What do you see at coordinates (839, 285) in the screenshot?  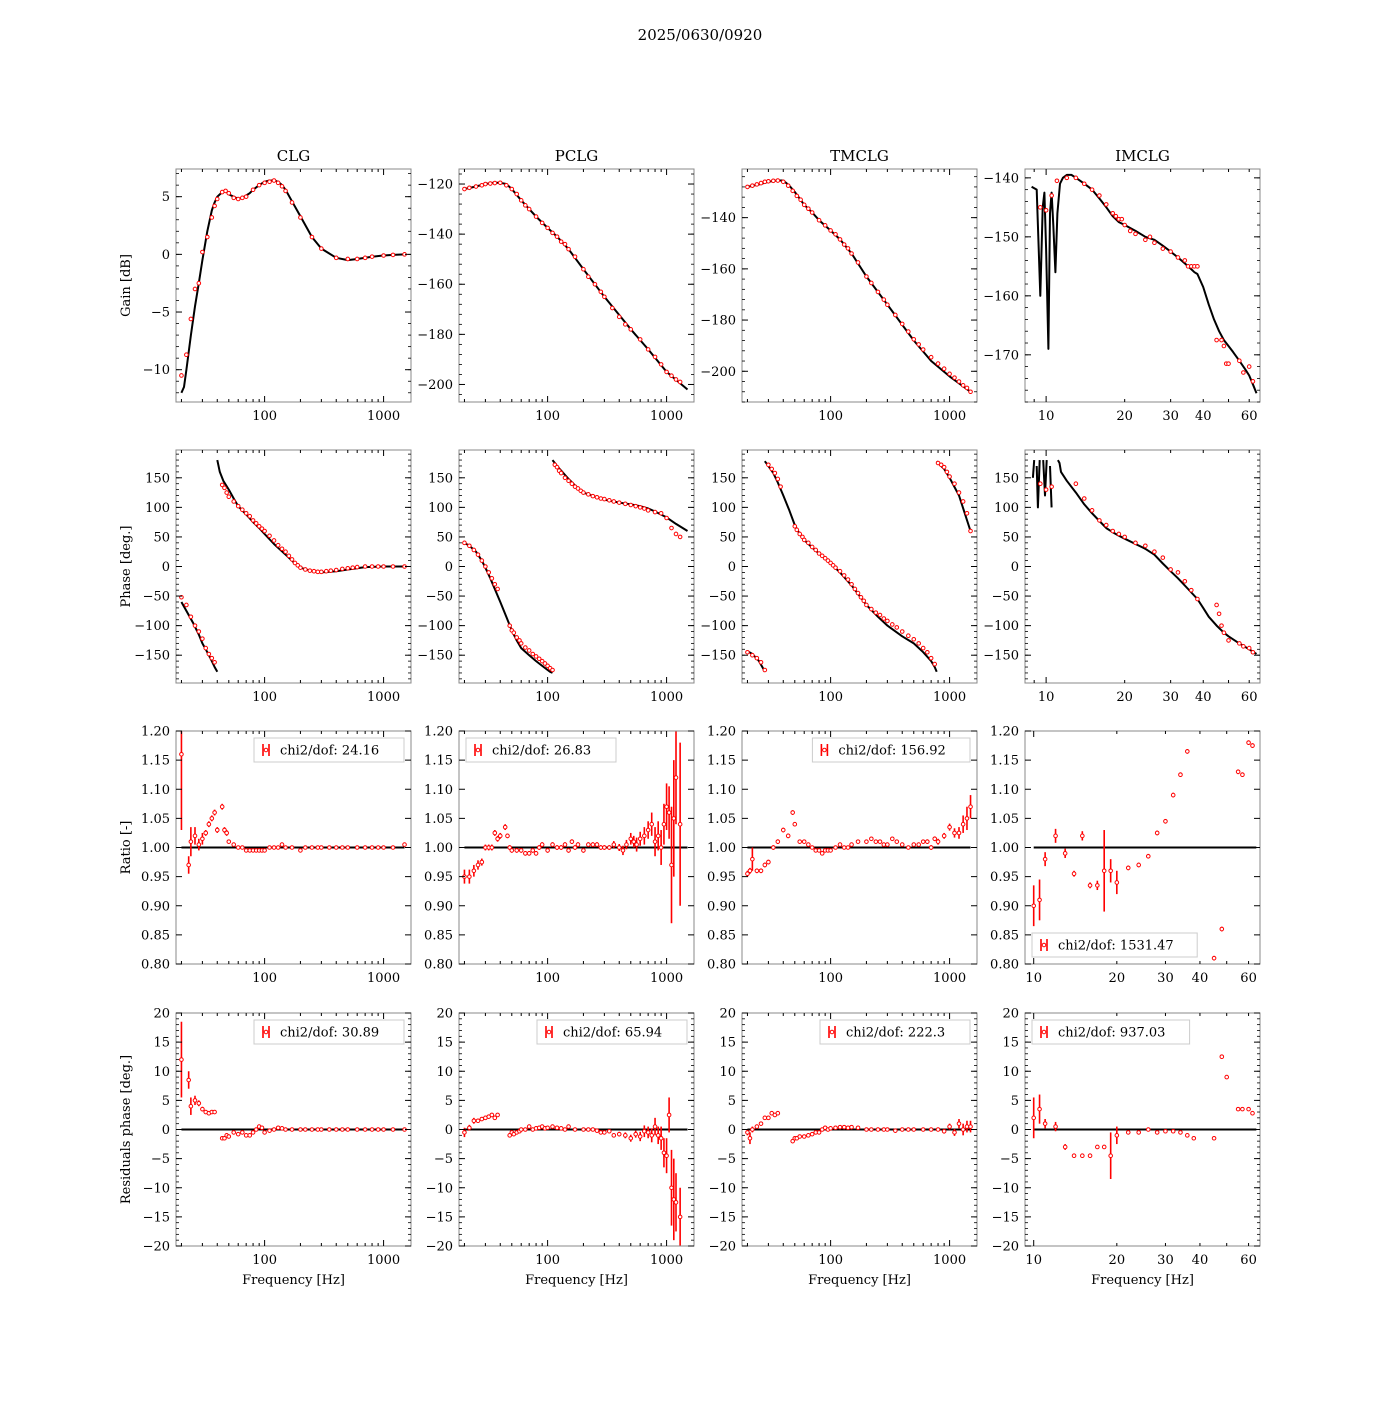 I see `chart-panel: 100 1000 −200 −180 −160 −140 TMCLG` at bounding box center [839, 285].